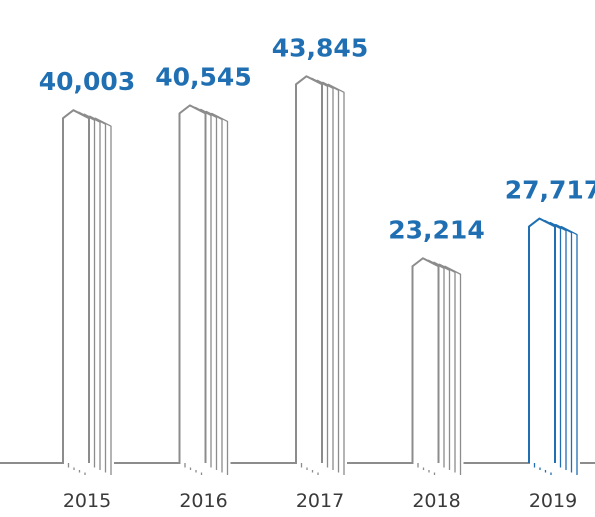 This screenshot has width=595, height=517. I want to click on value-label-2015: 40,003, so click(87, 81).